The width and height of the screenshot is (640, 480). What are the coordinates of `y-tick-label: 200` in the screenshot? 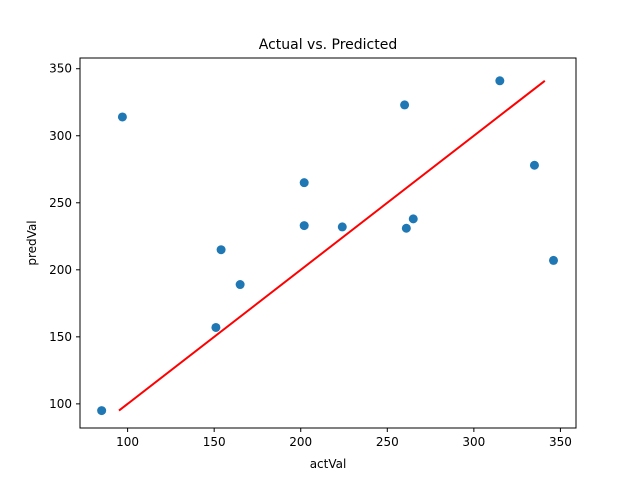 It's located at (60, 270).